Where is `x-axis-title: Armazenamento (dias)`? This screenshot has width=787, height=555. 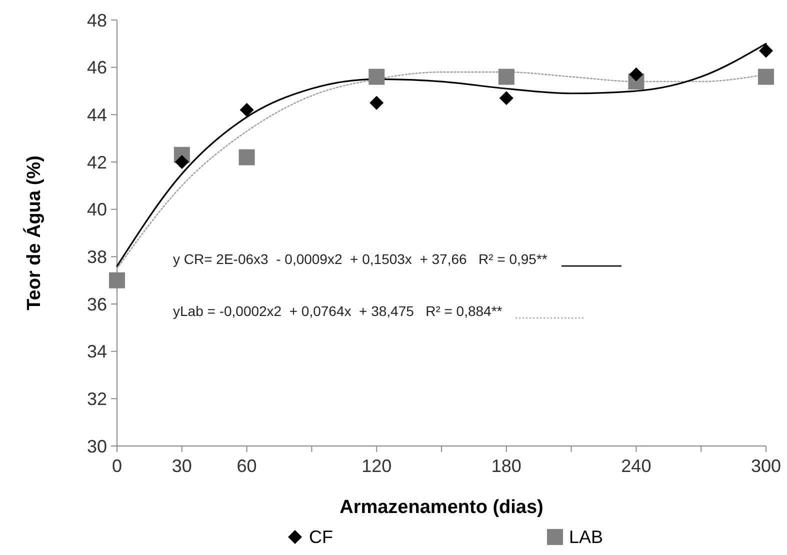 x-axis-title: Armazenamento (dias) is located at coordinates (442, 507).